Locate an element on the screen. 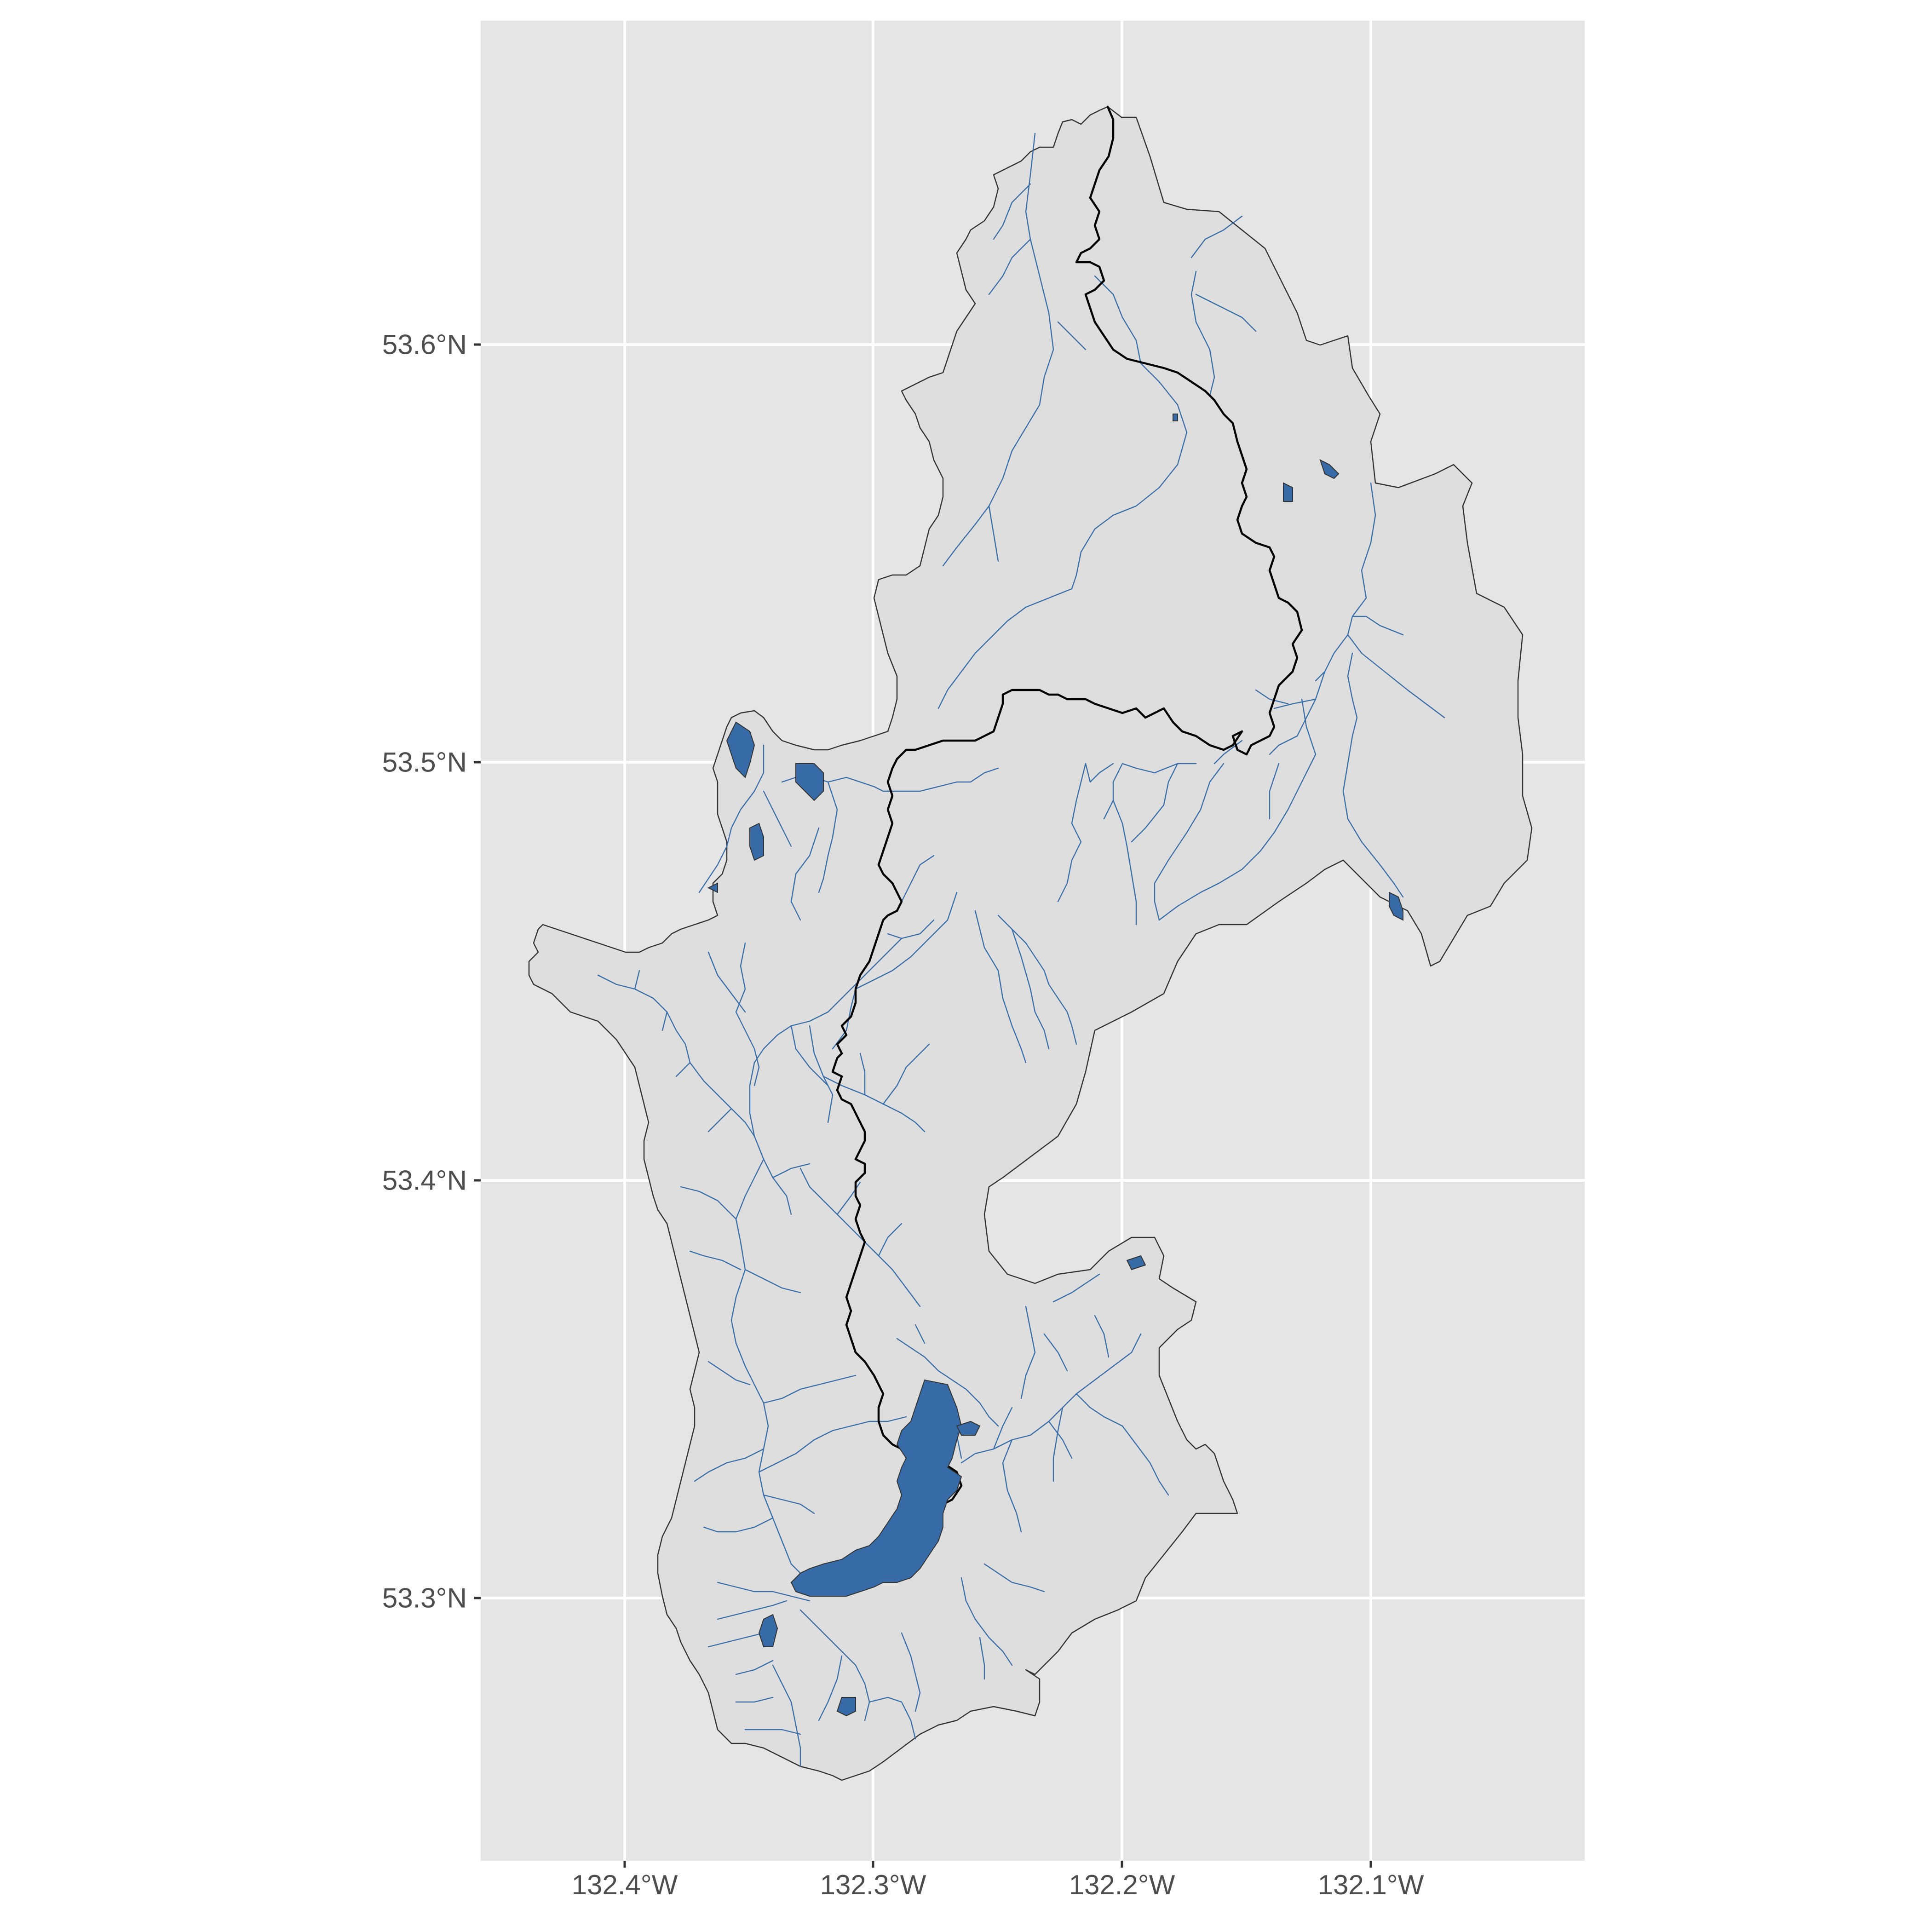  y-tick-label: 53.3°N is located at coordinates (424, 1598).